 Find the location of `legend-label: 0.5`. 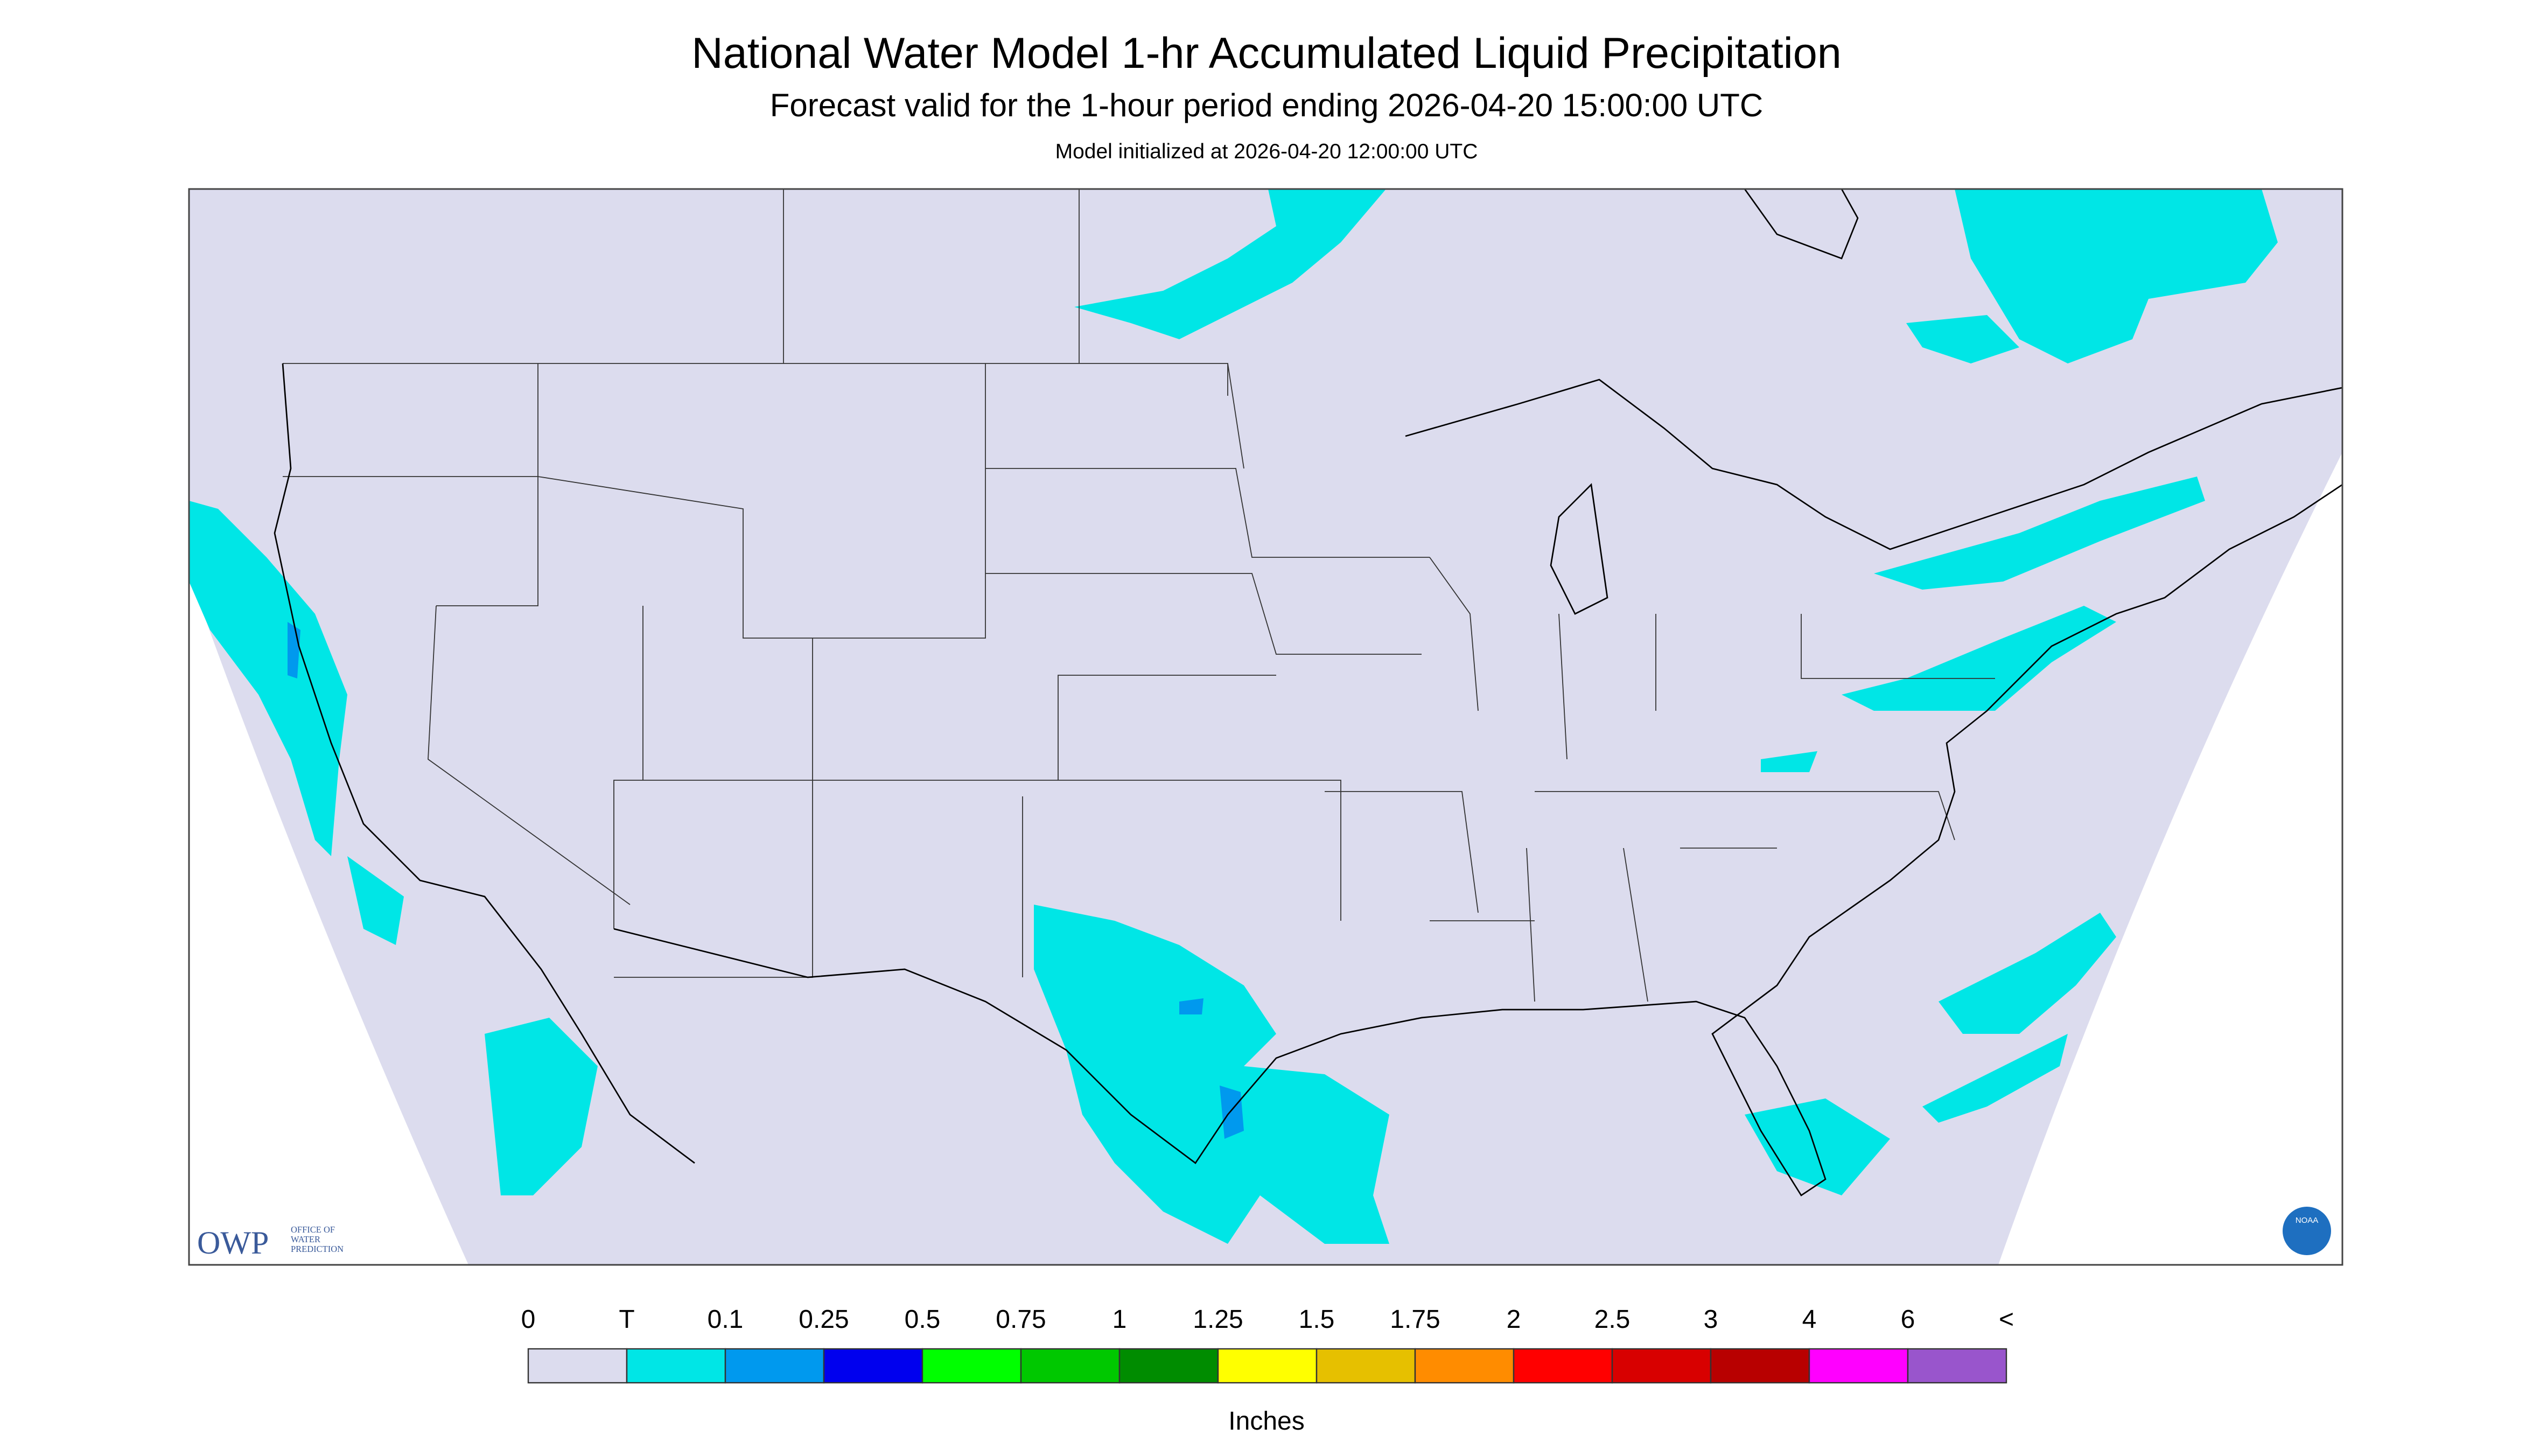

legend-label: 0.5 is located at coordinates (923, 1319).